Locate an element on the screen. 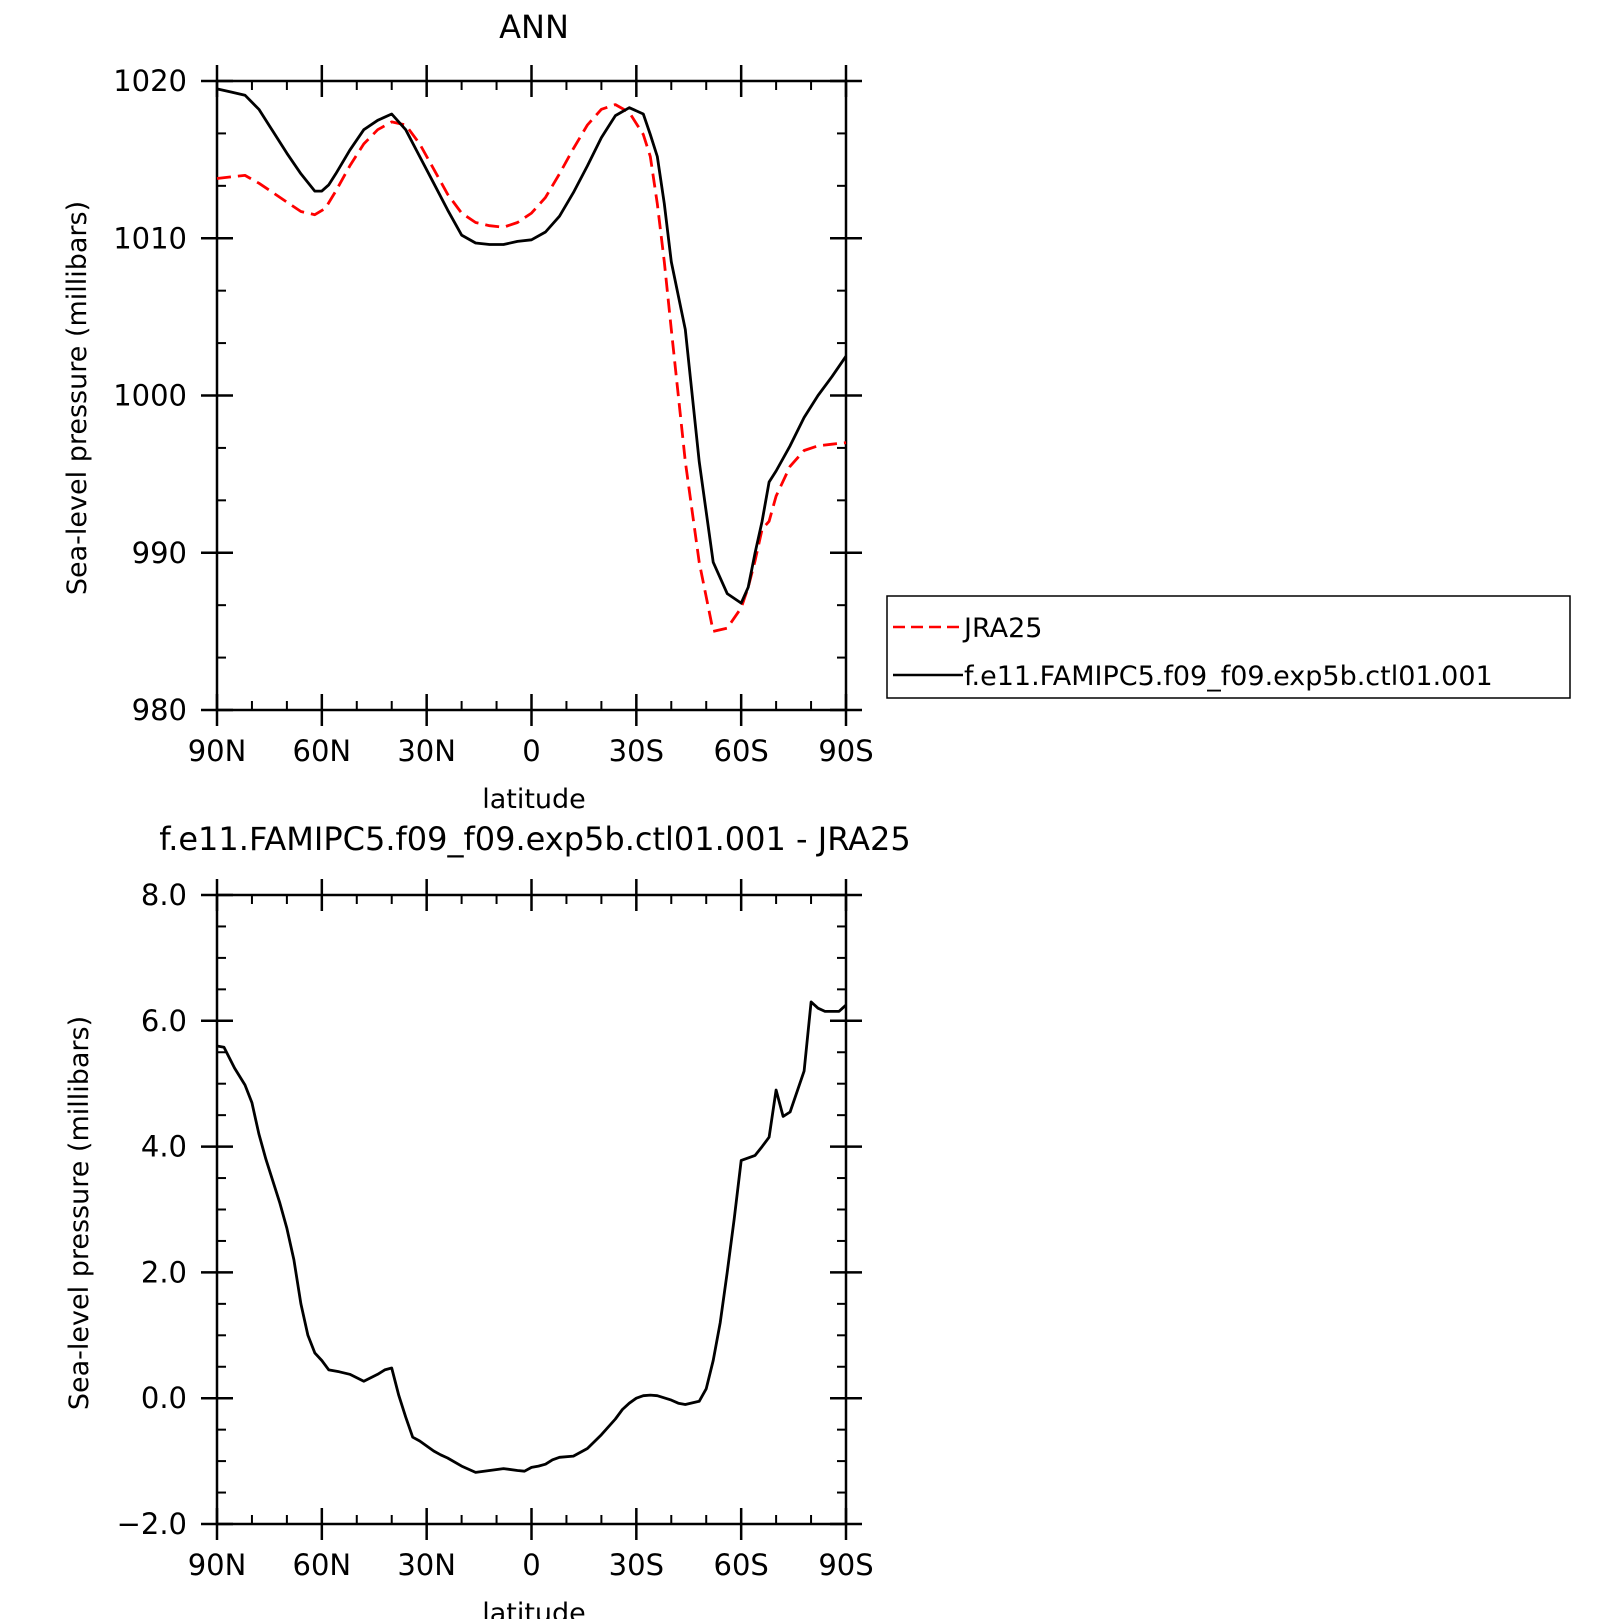 The height and width of the screenshot is (1619, 1619). y-tick-label: 6.0 is located at coordinates (164, 1021).